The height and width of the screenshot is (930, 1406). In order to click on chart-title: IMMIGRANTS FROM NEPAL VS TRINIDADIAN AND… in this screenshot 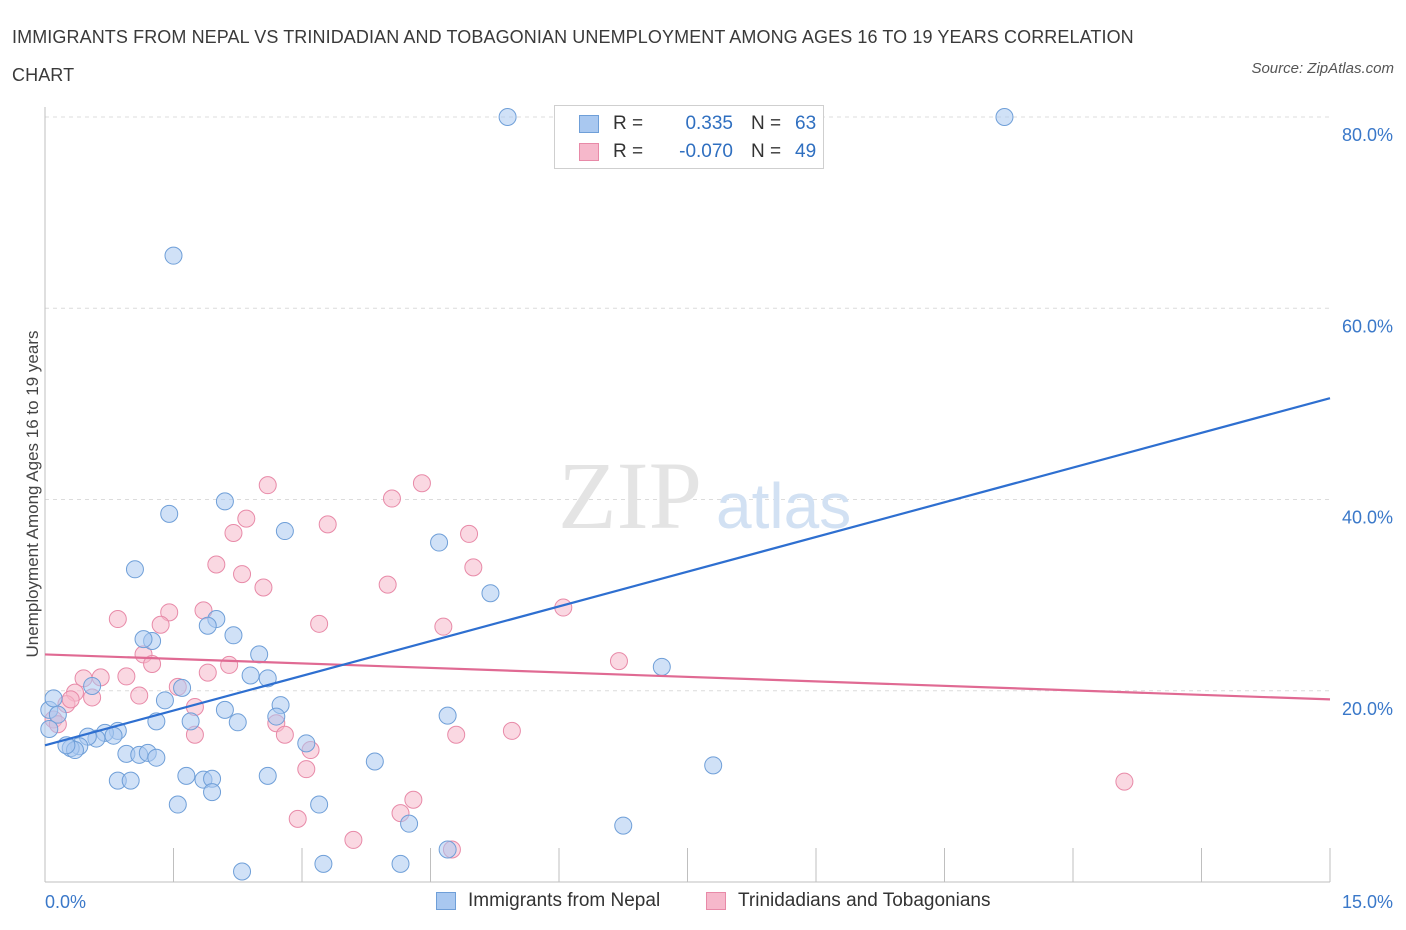, I will do `click(573, 56)`.